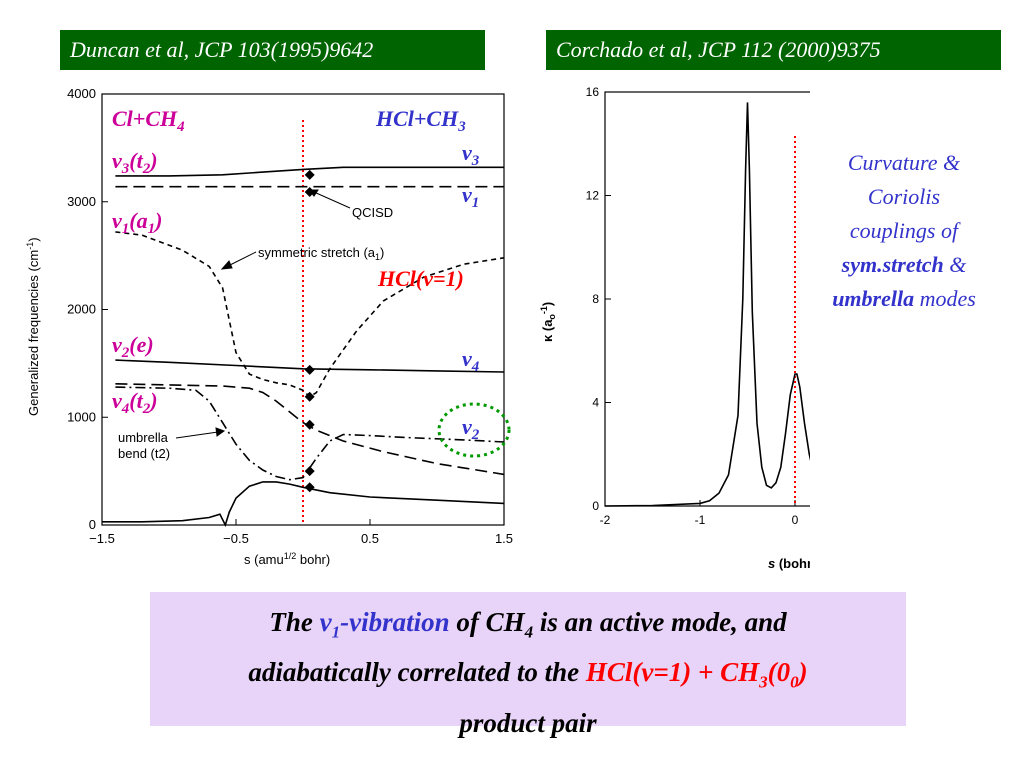 The height and width of the screenshot is (768, 1024). I want to click on label-umbrella-bend: bend (t2), so click(144, 453).